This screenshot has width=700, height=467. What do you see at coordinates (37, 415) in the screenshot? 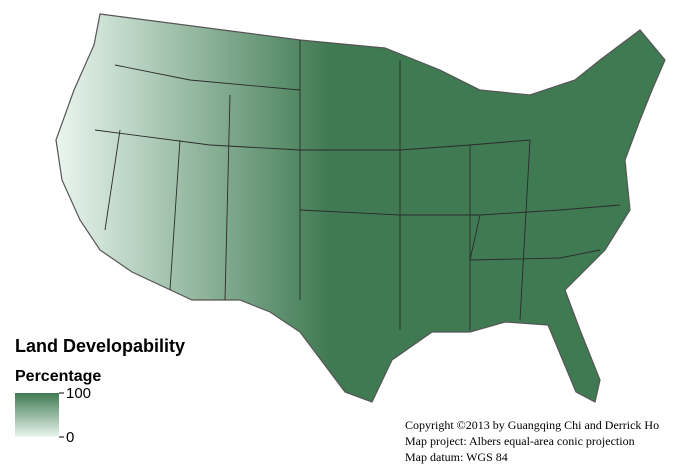
I see `legend-color-bar` at bounding box center [37, 415].